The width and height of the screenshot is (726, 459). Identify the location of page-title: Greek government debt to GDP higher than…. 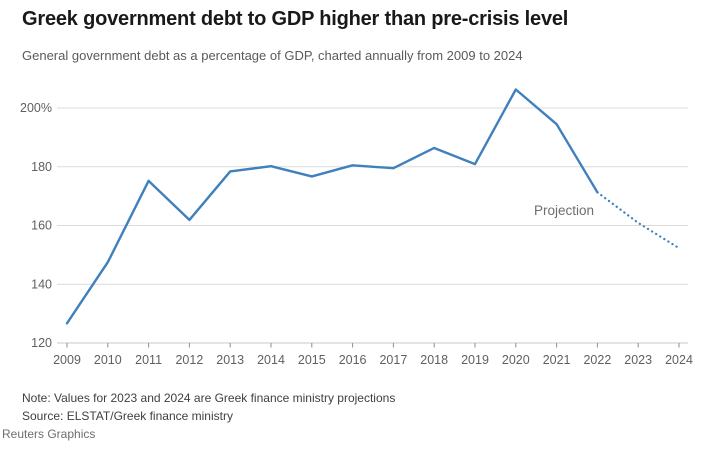
(295, 19).